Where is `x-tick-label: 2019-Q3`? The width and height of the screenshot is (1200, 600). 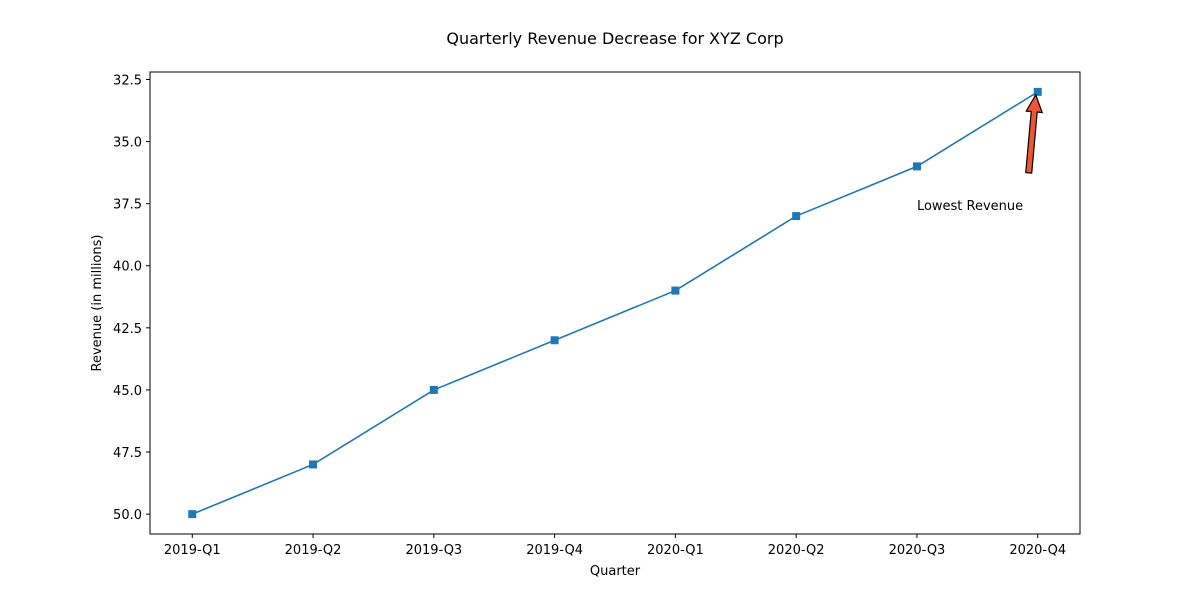 x-tick-label: 2019-Q3 is located at coordinates (433, 550).